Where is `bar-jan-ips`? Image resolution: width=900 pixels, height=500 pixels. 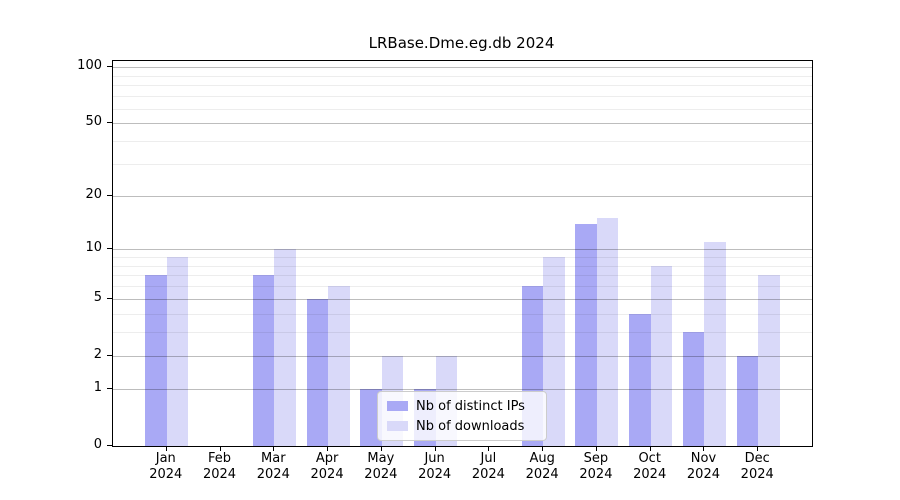
bar-jan-ips is located at coordinates (156, 360).